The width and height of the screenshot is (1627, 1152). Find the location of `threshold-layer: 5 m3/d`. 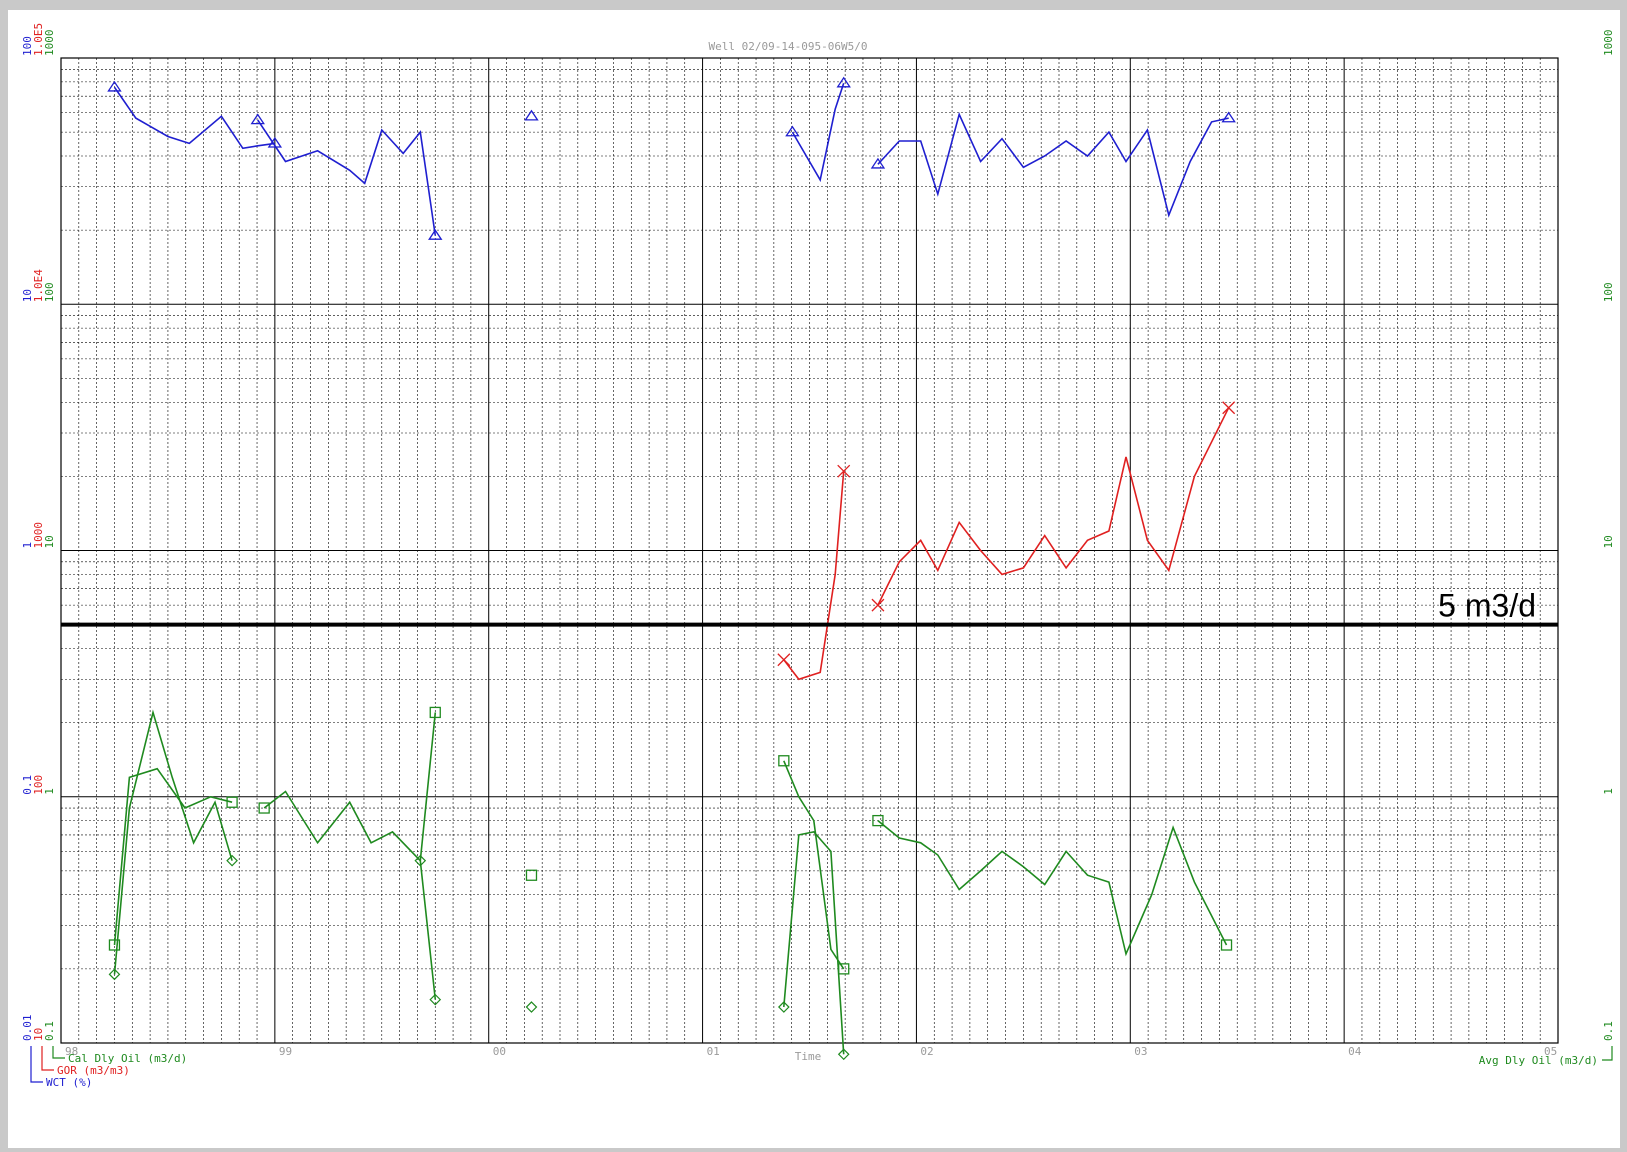

threshold-layer: 5 m3/d is located at coordinates (809, 607).